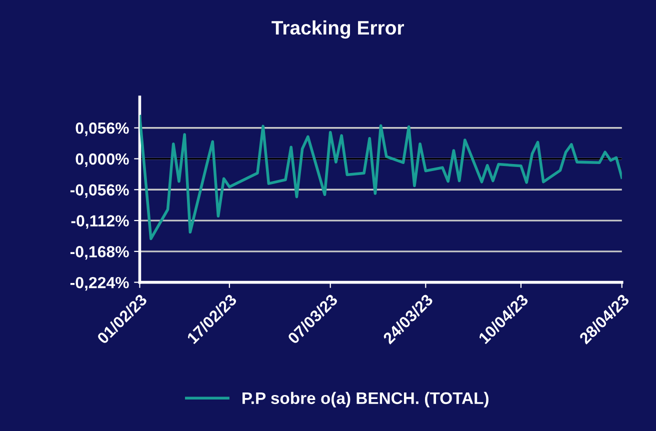  Describe the element at coordinates (338, 29) in the screenshot. I see `chart-title: Tracking Error` at that location.